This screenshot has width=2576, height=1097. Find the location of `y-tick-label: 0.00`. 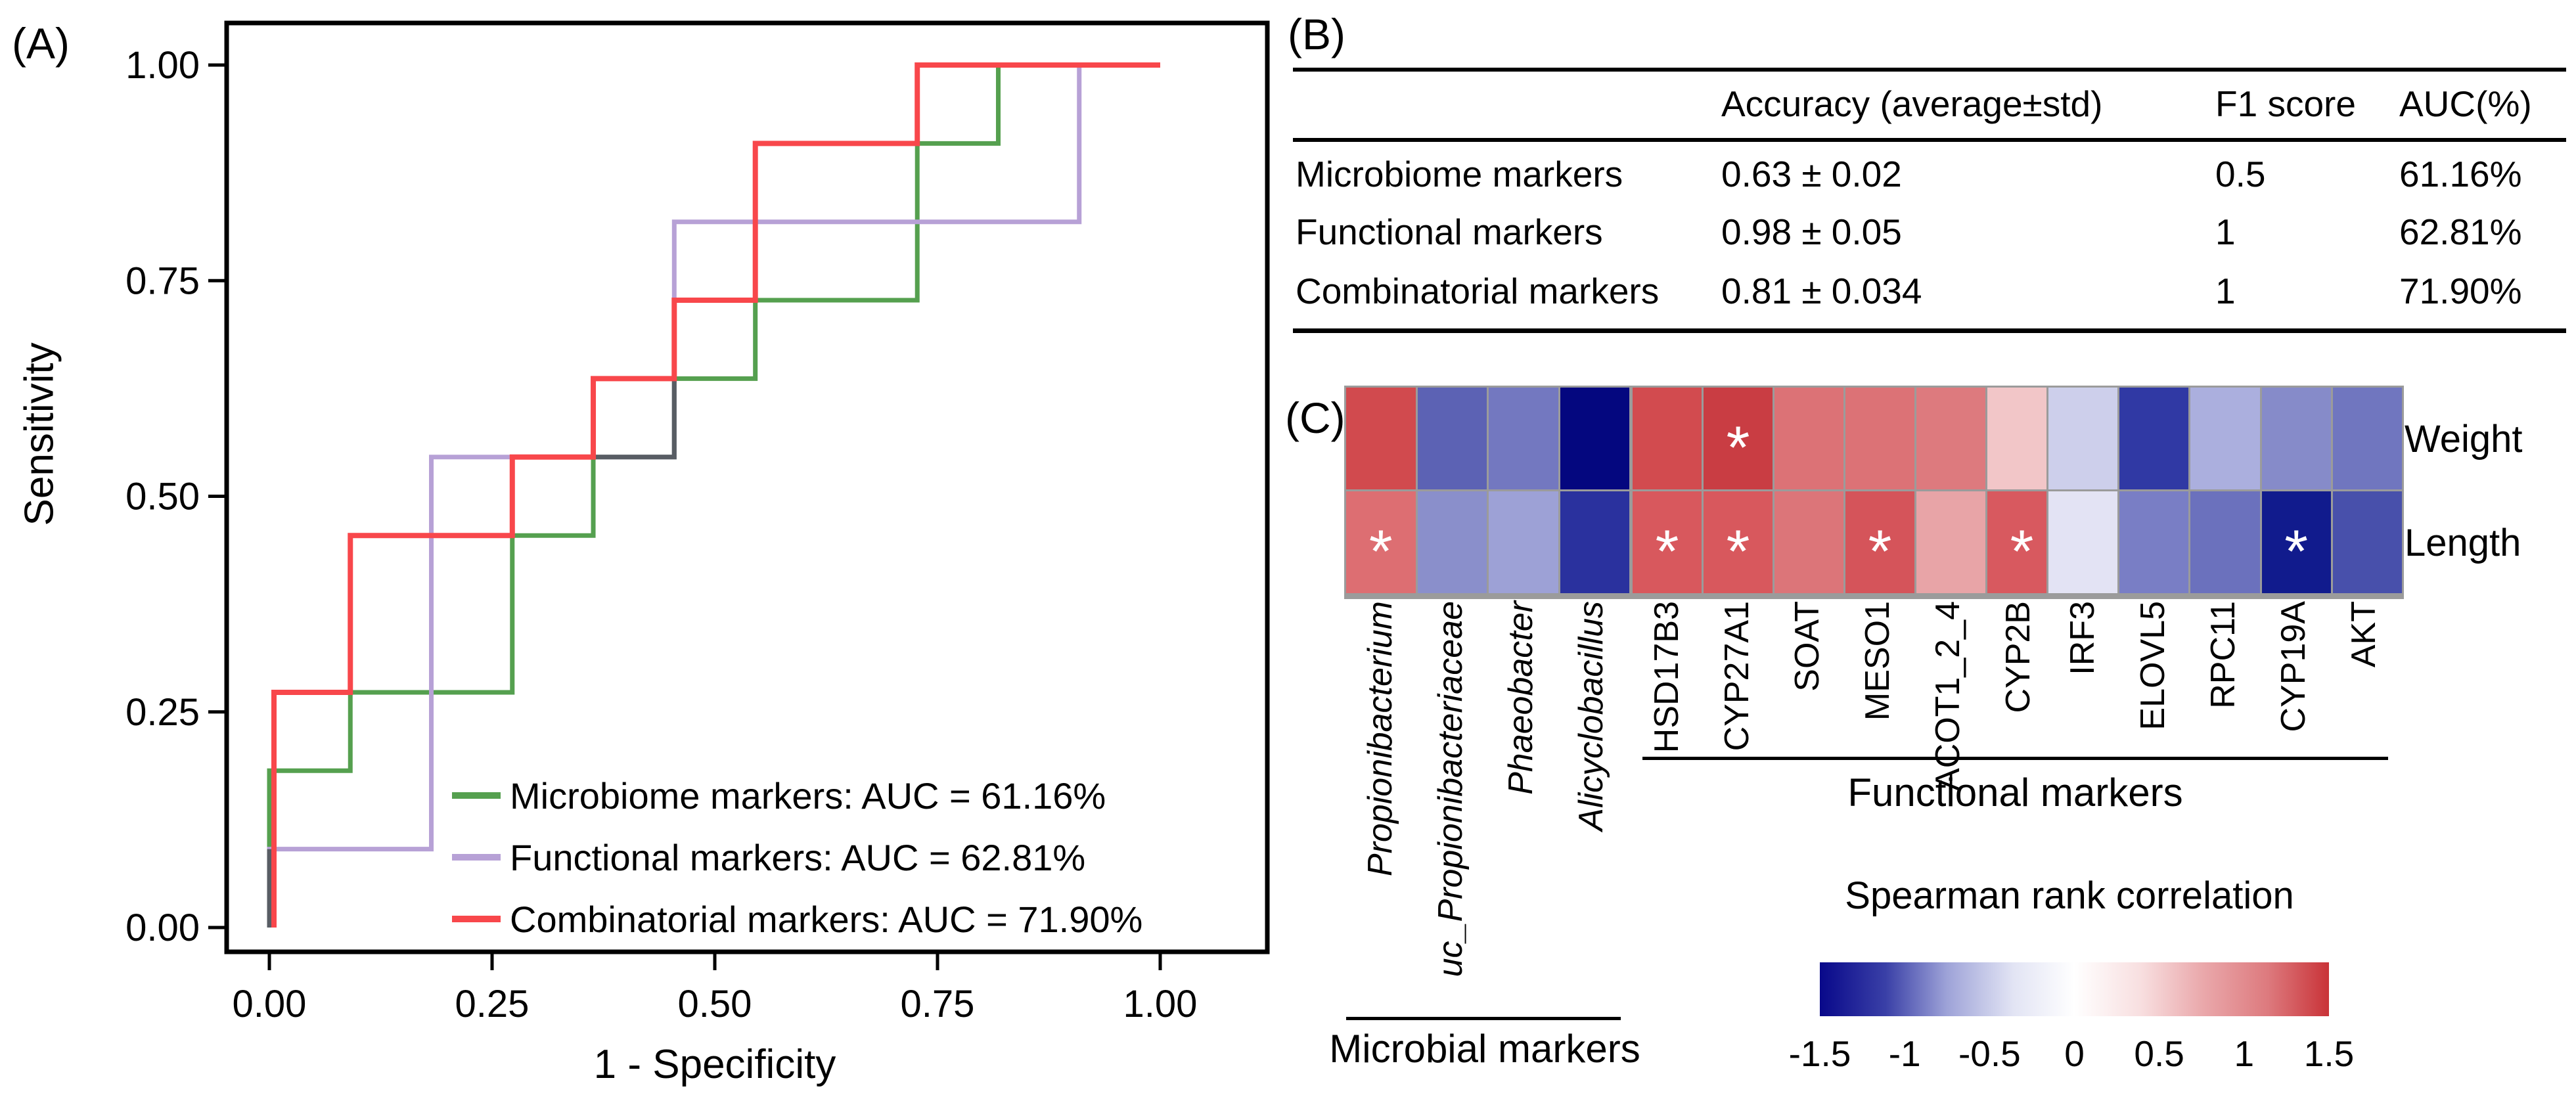

y-tick-label: 0.00 is located at coordinates (162, 928).